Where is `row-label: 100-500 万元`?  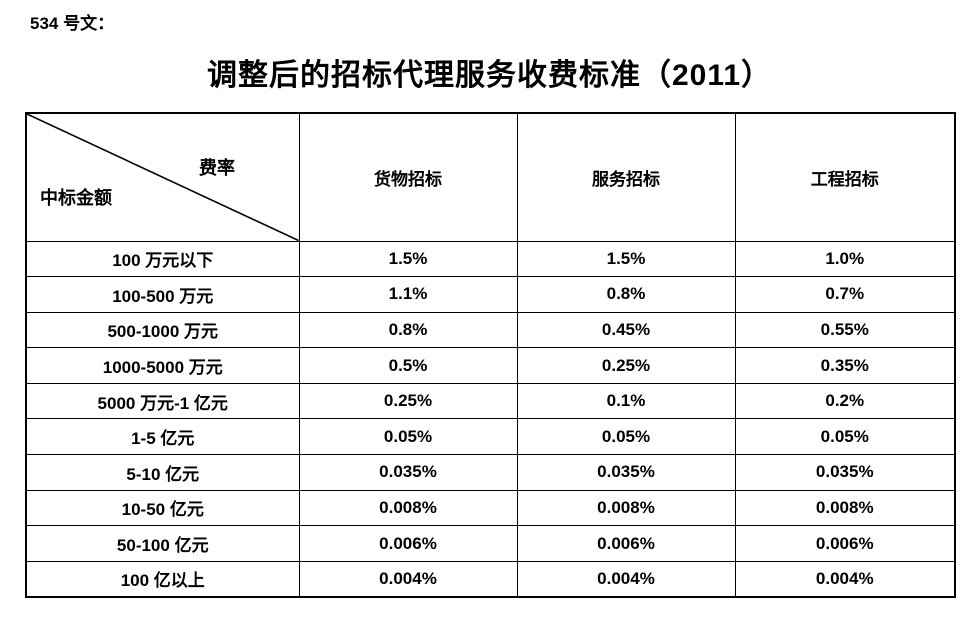
row-label: 100-500 万元 is located at coordinates (162, 294).